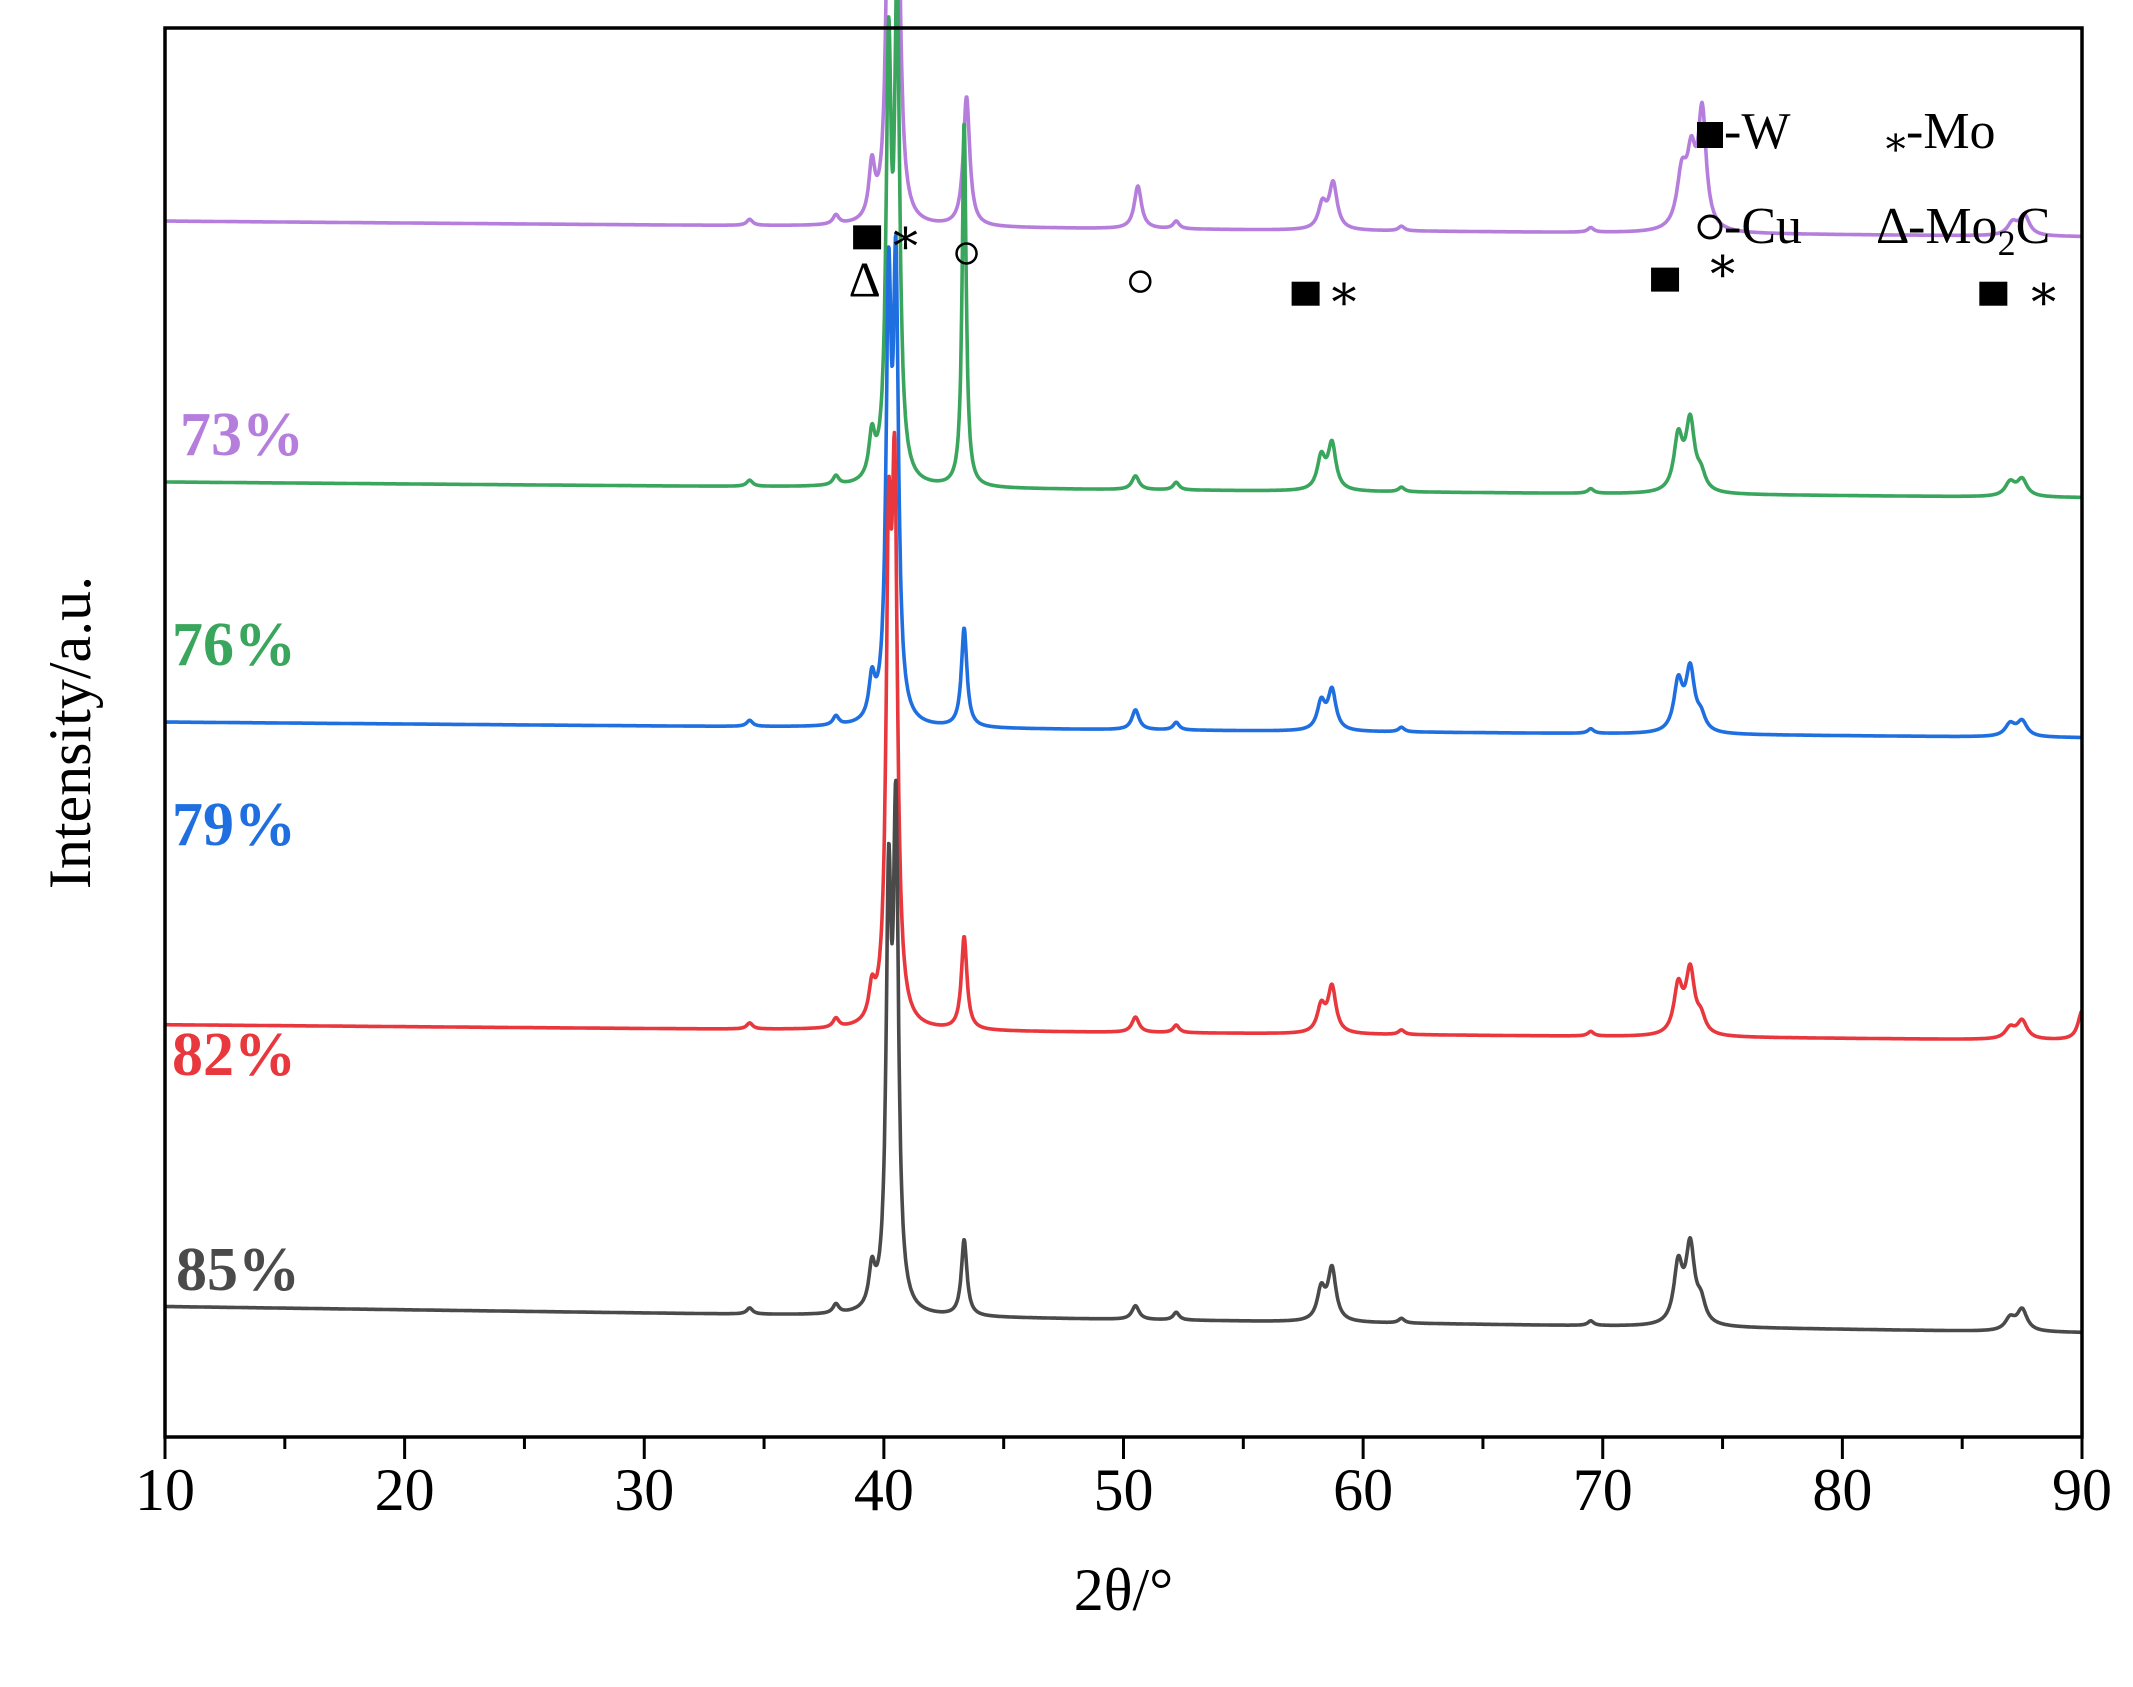 The width and height of the screenshot is (2133, 1687). I want to click on legend-mo2c-subscript: 2, so click(2007, 243).